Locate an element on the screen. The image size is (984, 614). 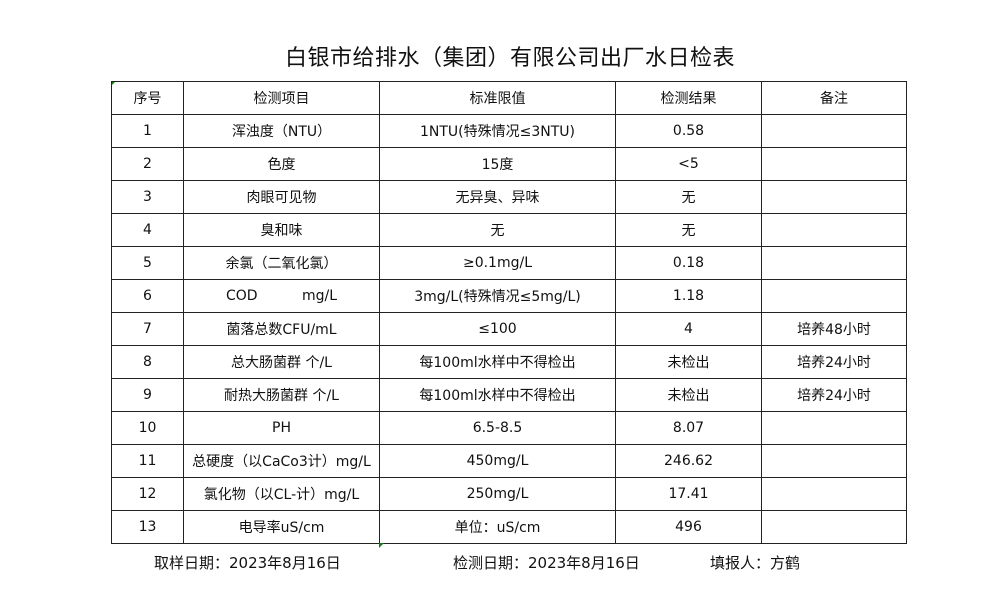
cell-standard: 无 is located at coordinates (497, 230).